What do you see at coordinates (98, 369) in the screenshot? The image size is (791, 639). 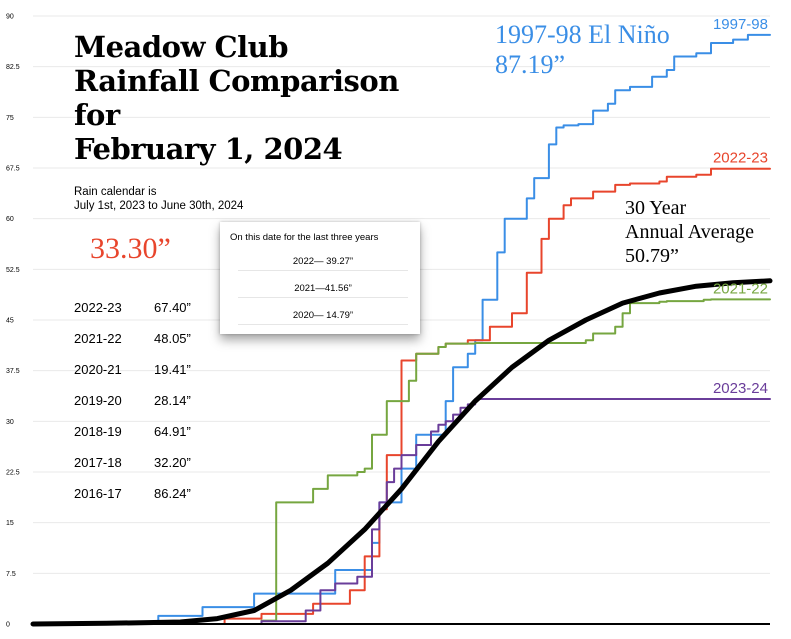 I see `season-year: 2020-21` at bounding box center [98, 369].